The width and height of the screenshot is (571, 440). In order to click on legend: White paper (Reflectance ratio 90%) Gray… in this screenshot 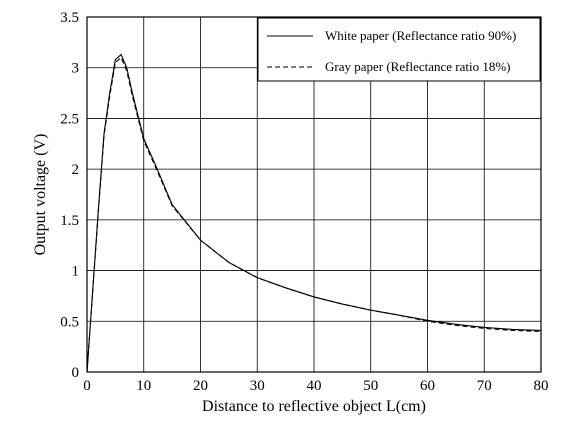, I will do `click(399, 49)`.